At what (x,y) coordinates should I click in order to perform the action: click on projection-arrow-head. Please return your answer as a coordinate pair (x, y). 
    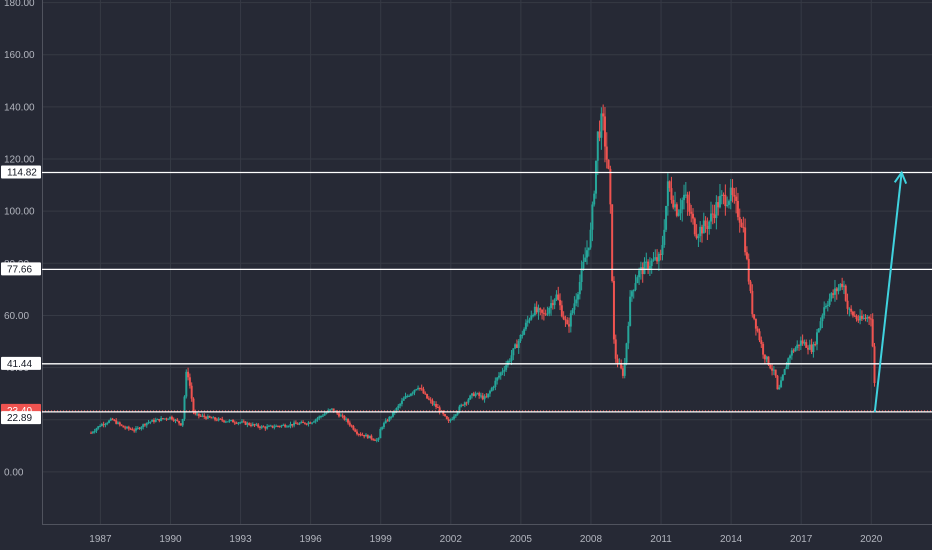
    Looking at the image, I should click on (900, 177).